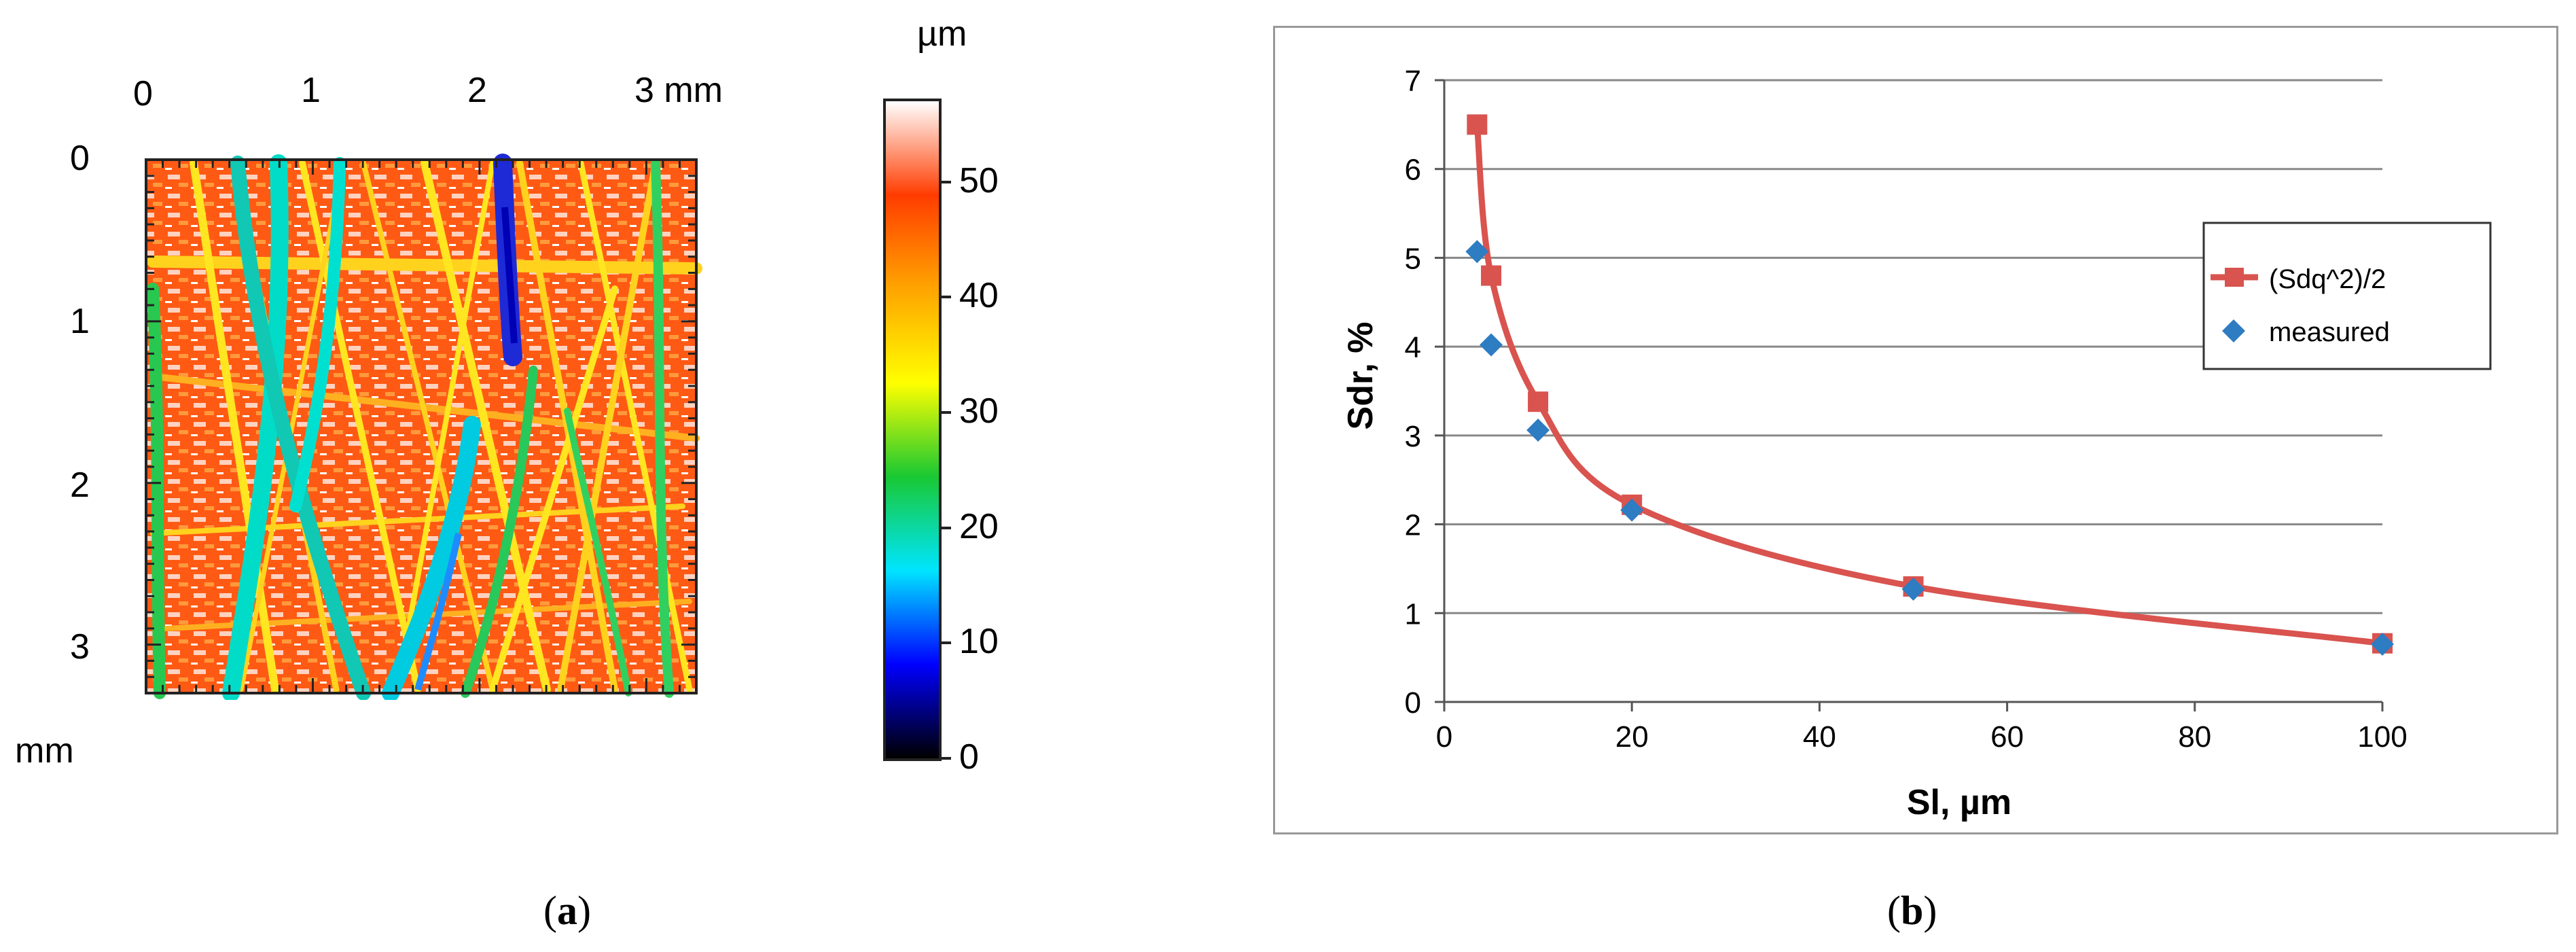 This screenshot has width=2576, height=952. What do you see at coordinates (1413, 614) in the screenshot?
I see `y-tick-label: 1` at bounding box center [1413, 614].